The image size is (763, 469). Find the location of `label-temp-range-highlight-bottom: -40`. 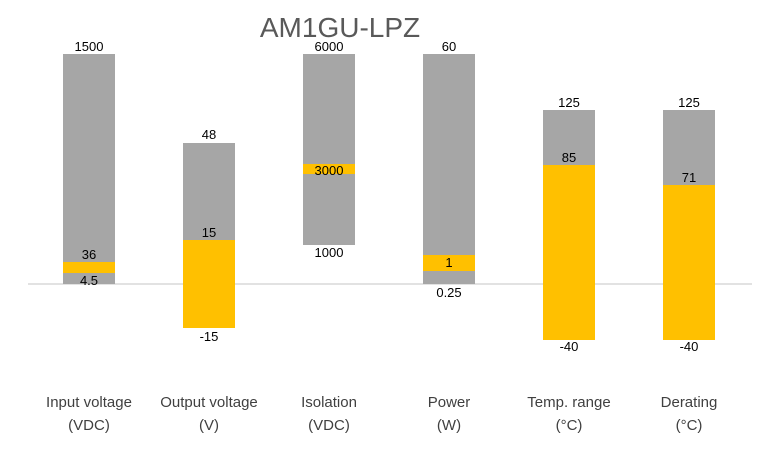

label-temp-range-highlight-bottom: -40 is located at coordinates (569, 346).